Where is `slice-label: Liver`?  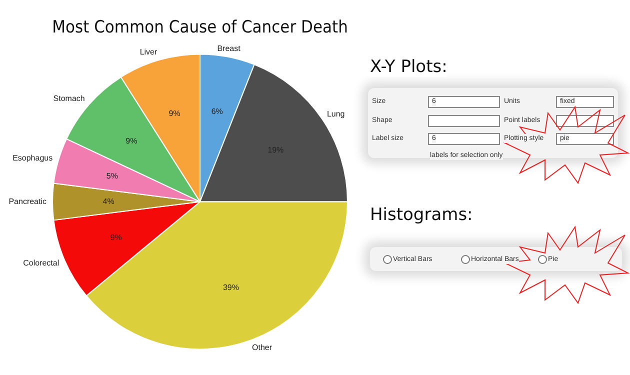
slice-label: Liver is located at coordinates (149, 52).